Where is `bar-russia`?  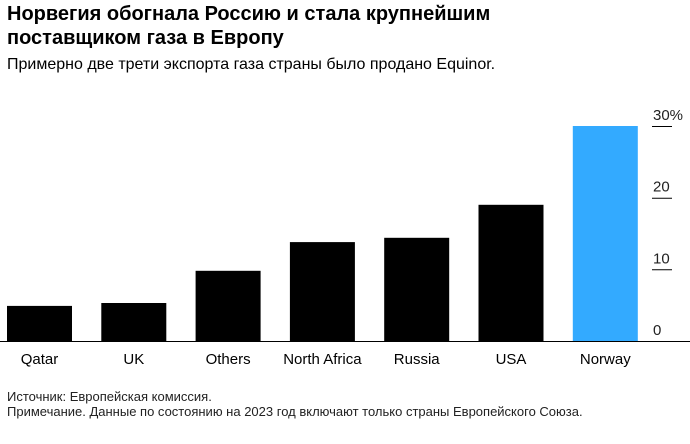
bar-russia is located at coordinates (417, 289).